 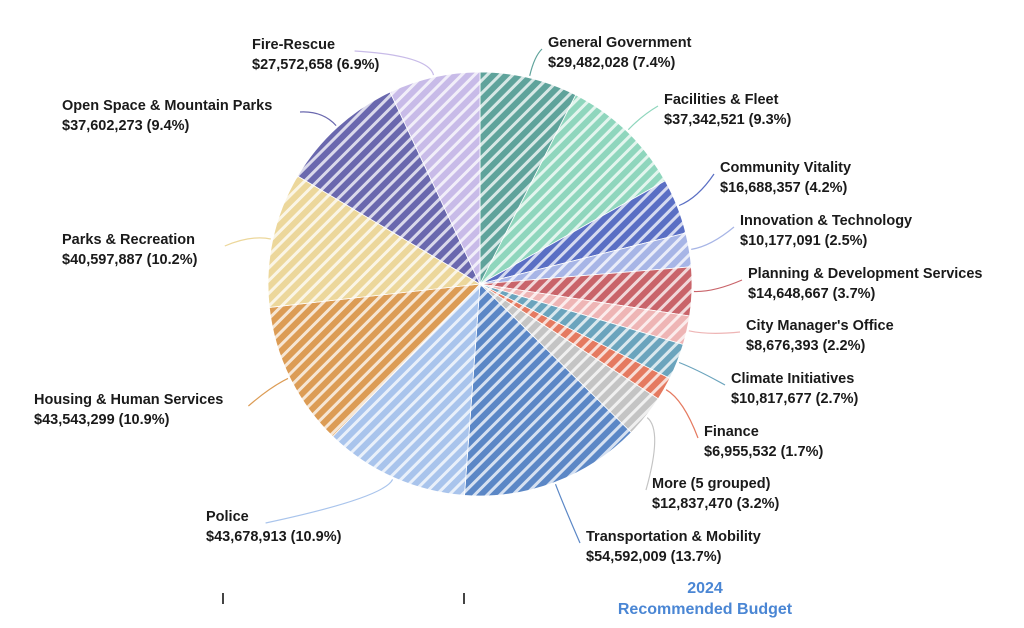 I want to click on slice-value-label: $8,676,393 (2.2%), so click(x=805, y=346).